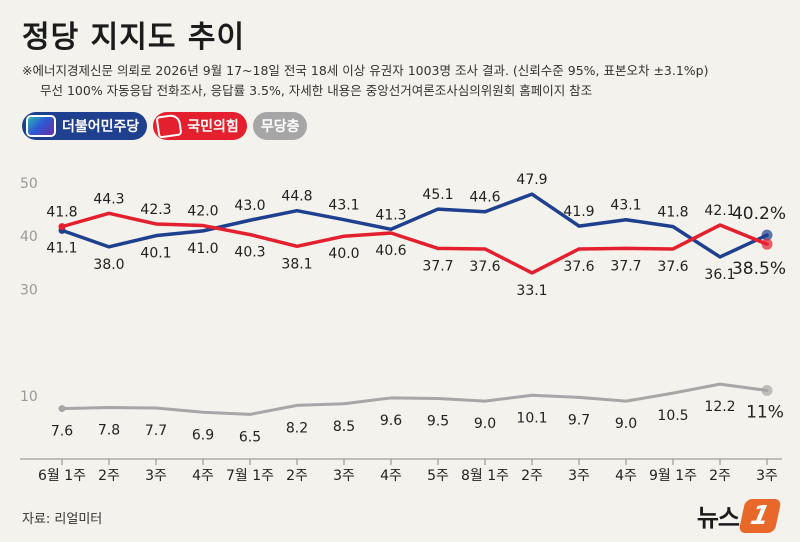  Describe the element at coordinates (134, 37) in the screenshot. I see `page-title: 정당 지지도 추이` at that location.